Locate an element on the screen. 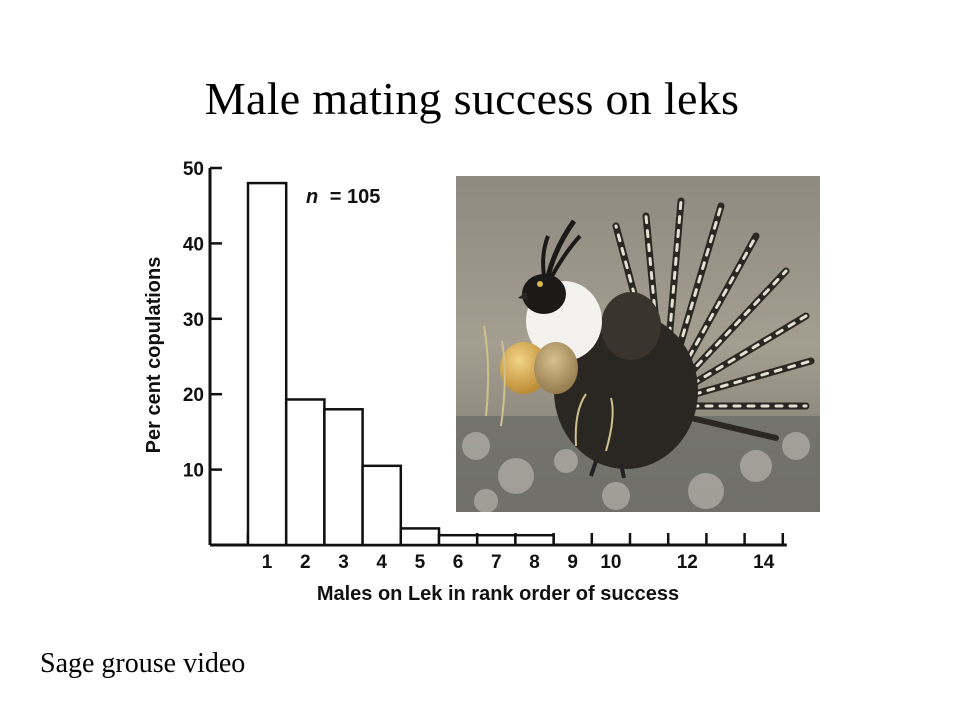  y-tick-label: 50 is located at coordinates (193, 169).